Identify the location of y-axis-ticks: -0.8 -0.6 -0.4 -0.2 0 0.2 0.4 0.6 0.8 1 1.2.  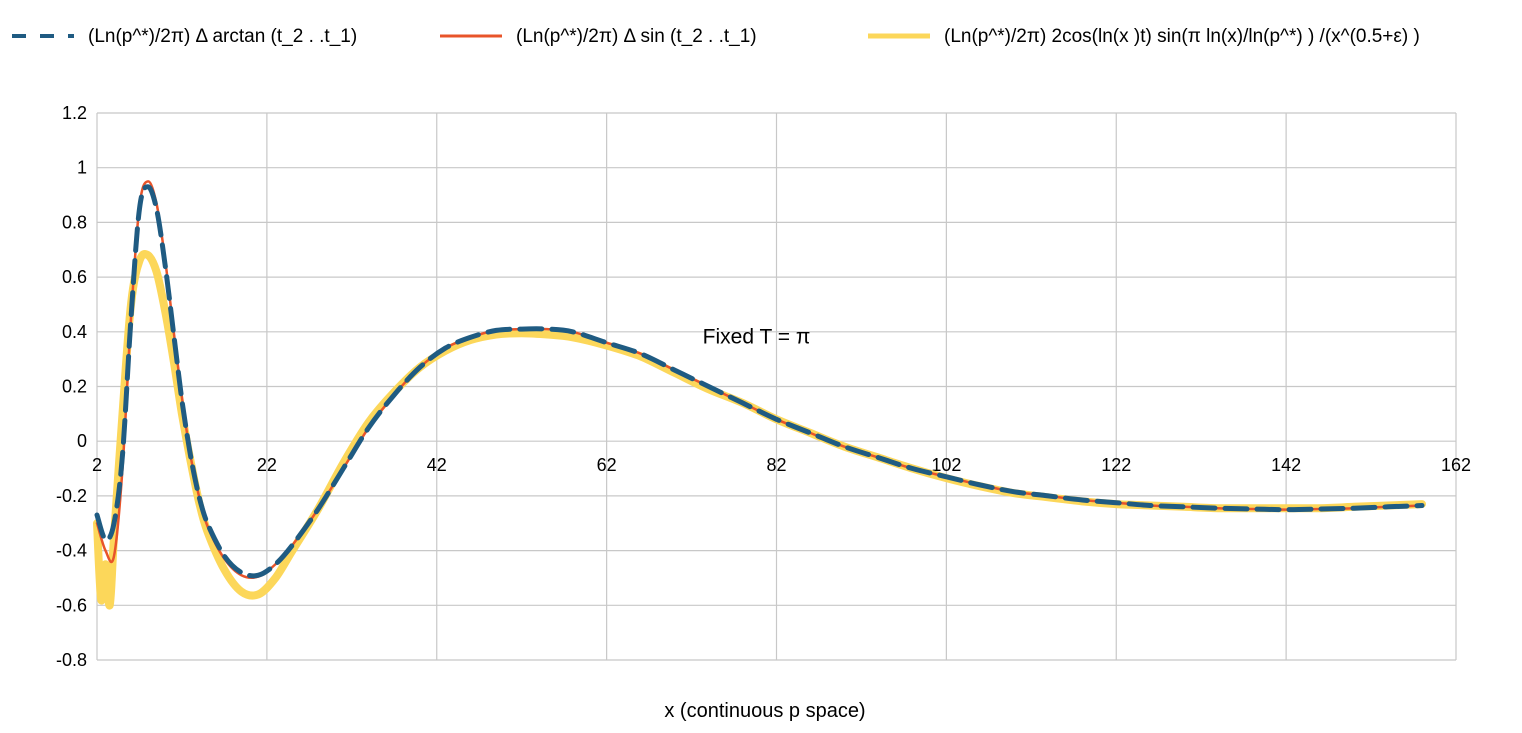
(71, 386).